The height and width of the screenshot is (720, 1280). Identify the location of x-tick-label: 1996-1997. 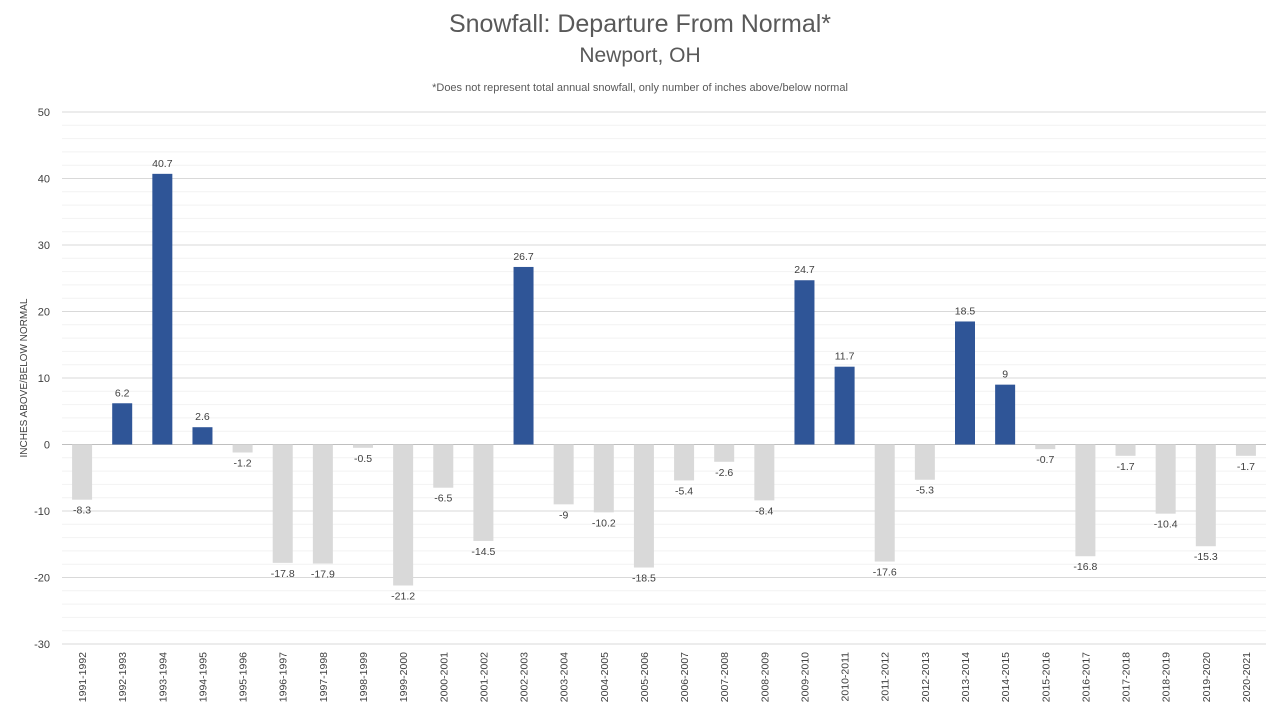
(284, 677).